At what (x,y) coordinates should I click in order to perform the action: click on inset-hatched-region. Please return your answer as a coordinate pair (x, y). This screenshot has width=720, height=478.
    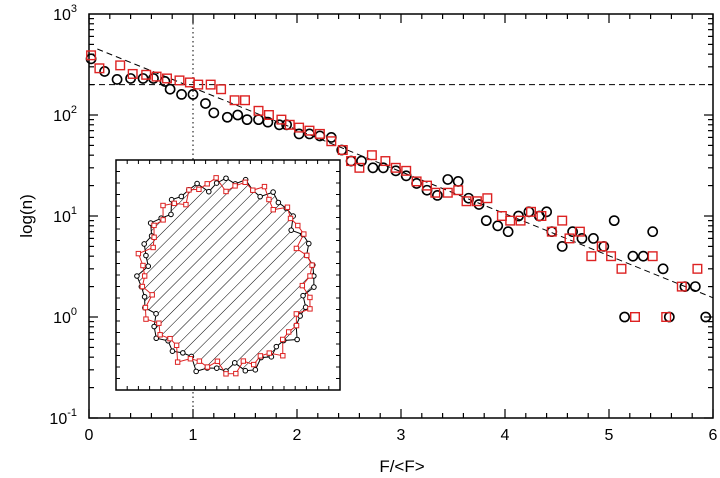
    Looking at the image, I should click on (225, 275).